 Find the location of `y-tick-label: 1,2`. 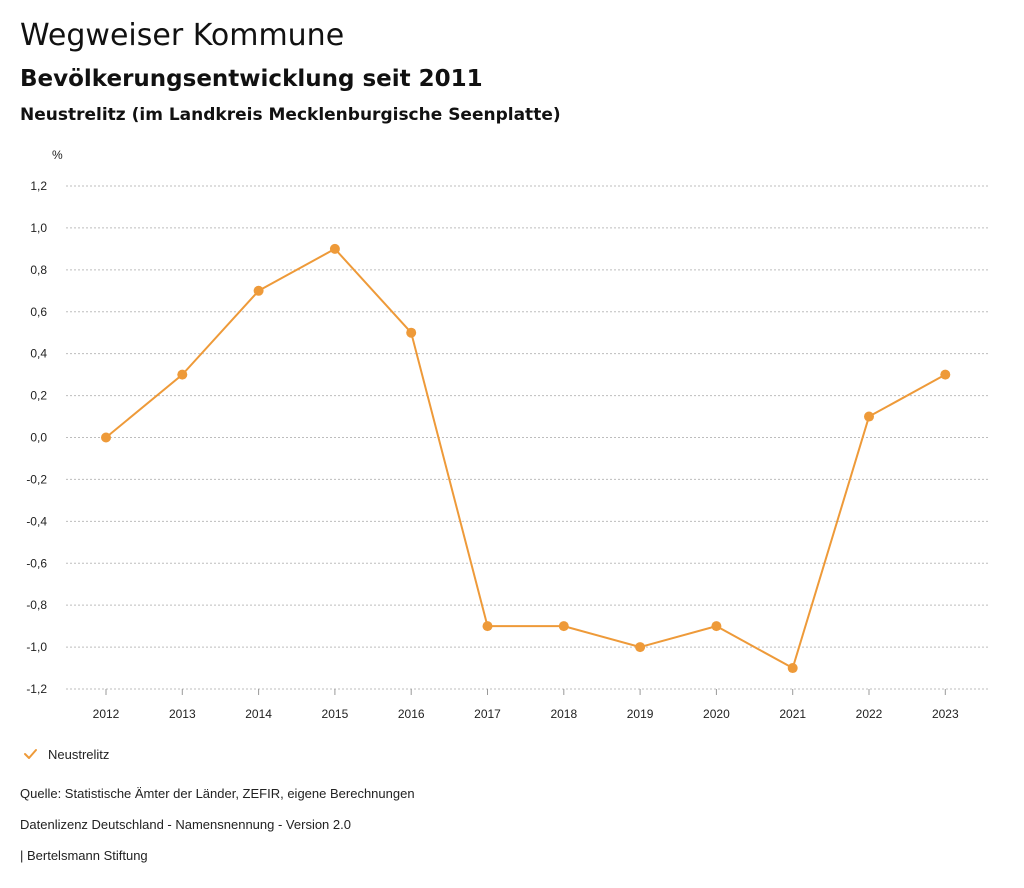

y-tick-label: 1,2 is located at coordinates (38, 186).